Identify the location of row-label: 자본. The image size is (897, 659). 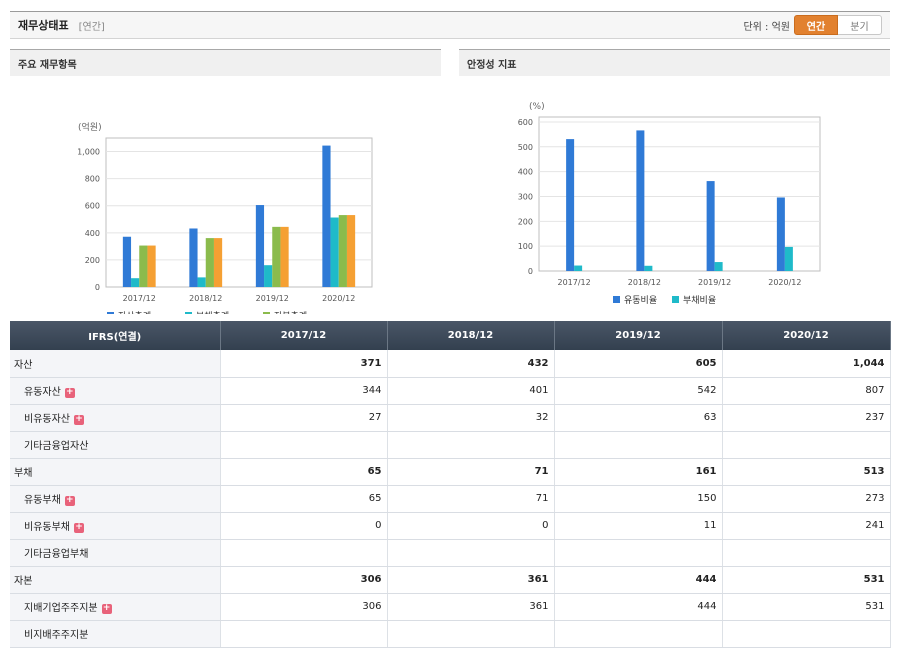
(23, 581).